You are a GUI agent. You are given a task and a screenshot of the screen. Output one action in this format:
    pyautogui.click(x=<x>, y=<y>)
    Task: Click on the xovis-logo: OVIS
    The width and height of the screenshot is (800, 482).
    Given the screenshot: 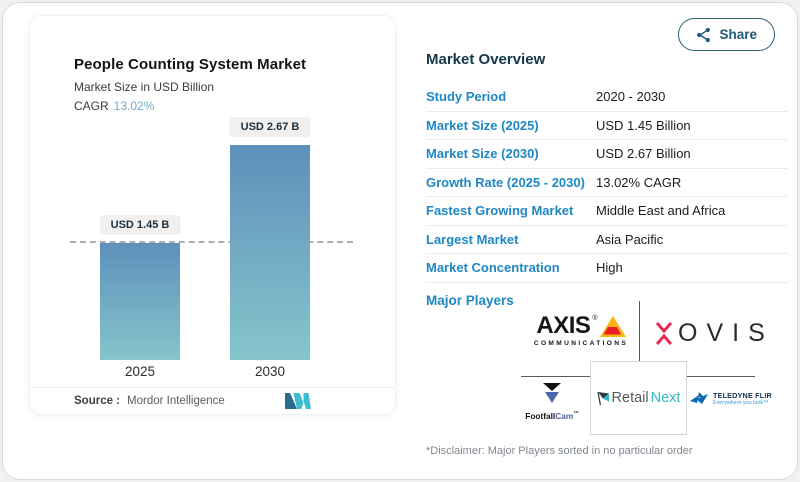 What is the action you would take?
    pyautogui.click(x=715, y=333)
    